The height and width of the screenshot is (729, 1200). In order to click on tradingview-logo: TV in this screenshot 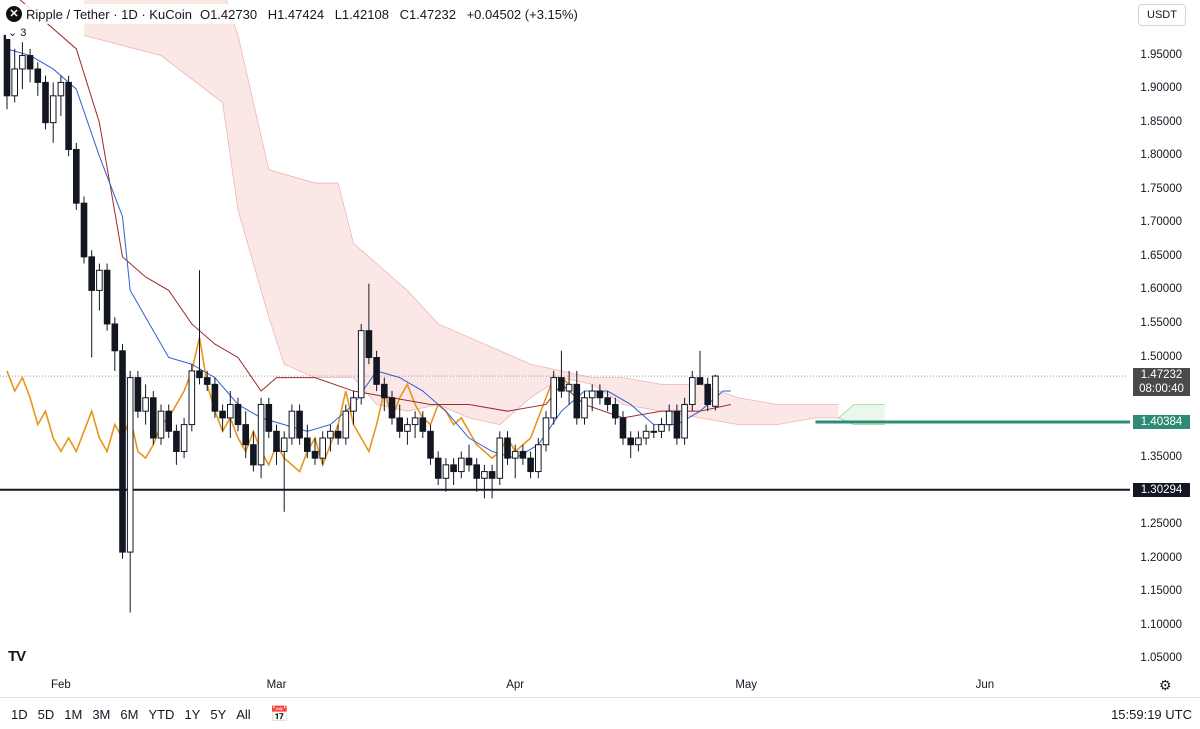, I will do `click(17, 656)`.